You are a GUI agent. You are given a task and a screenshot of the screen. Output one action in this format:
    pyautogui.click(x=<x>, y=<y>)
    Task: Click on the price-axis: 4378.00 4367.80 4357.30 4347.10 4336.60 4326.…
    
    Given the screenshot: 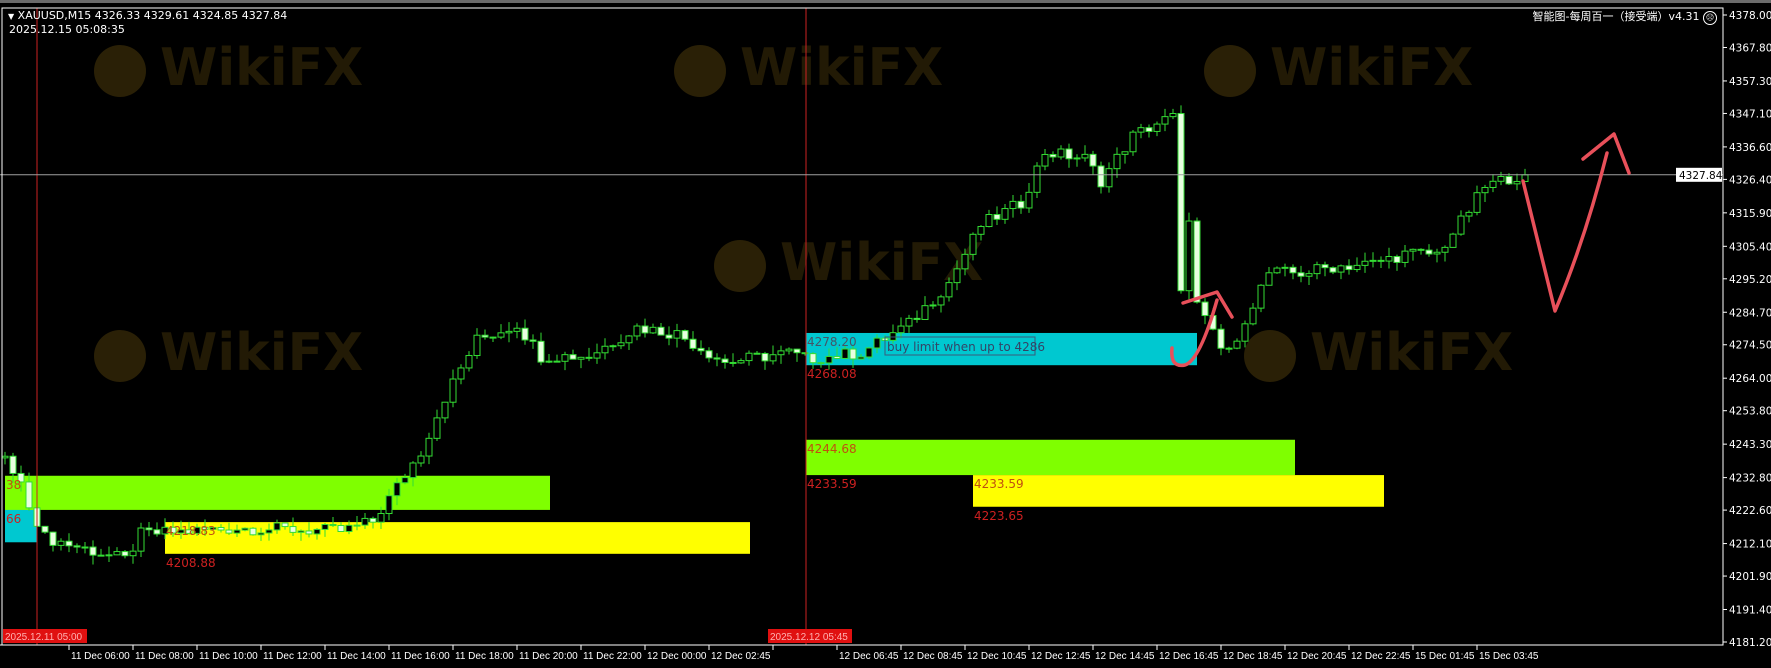 What is the action you would take?
    pyautogui.click(x=1747, y=329)
    